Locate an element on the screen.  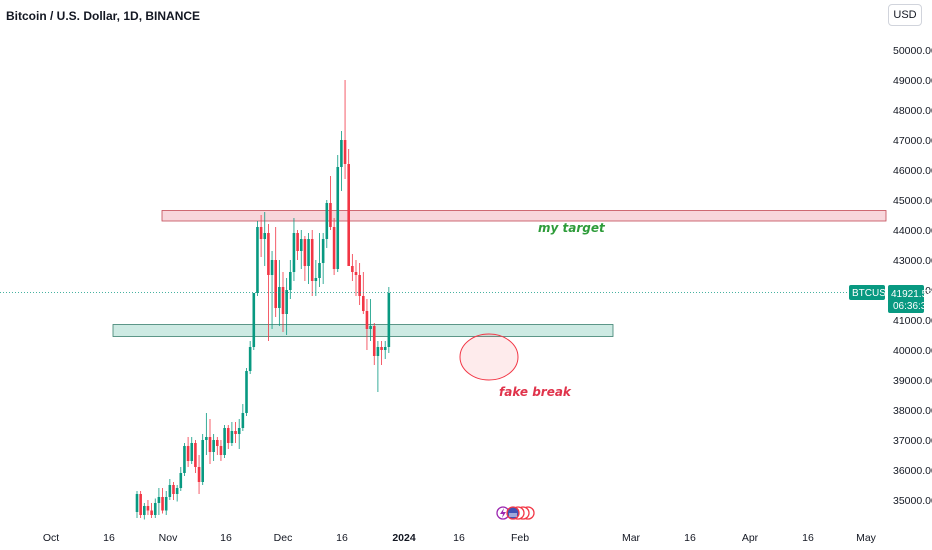
time-tick-label: Nov is located at coordinates (168, 538).